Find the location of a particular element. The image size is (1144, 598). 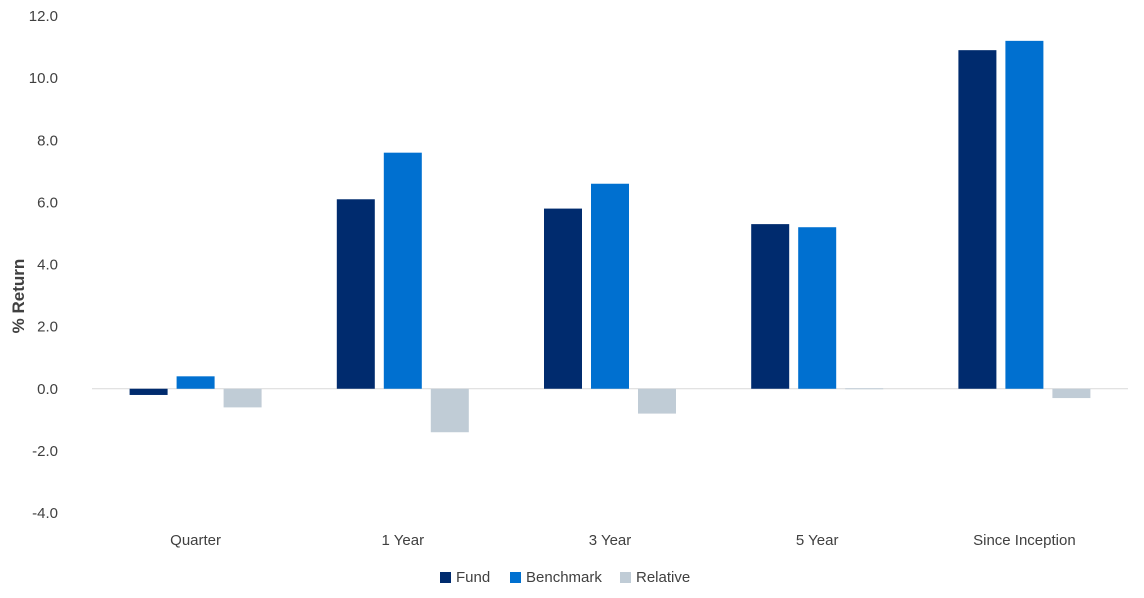

legend-swatch-relative is located at coordinates (625, 577).